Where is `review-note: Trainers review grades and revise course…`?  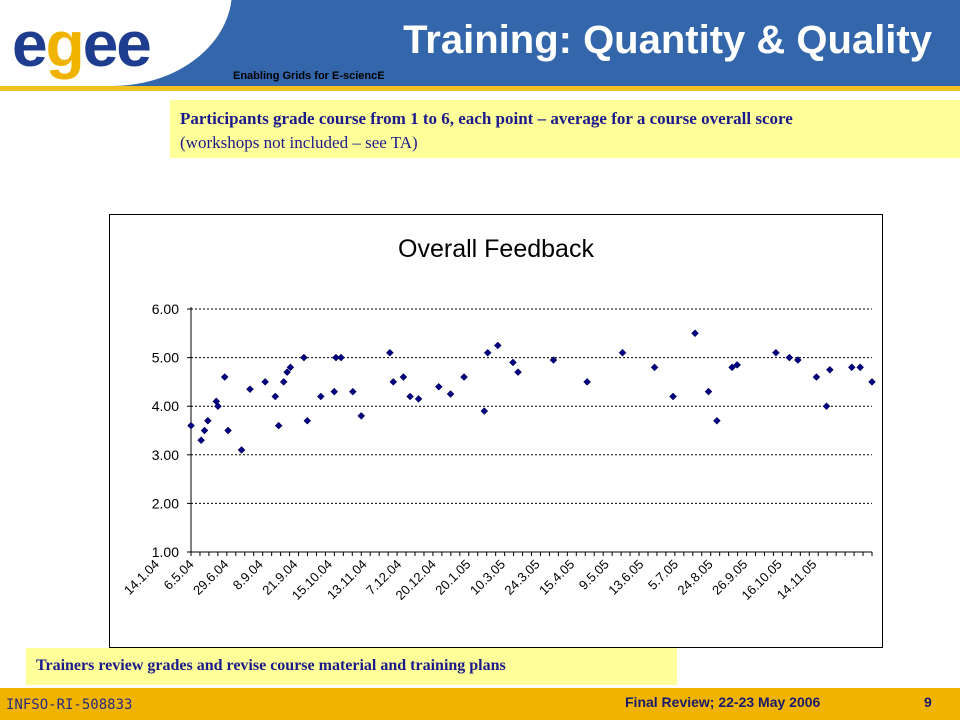
review-note: Trainers review grades and revise course… is located at coordinates (351, 666).